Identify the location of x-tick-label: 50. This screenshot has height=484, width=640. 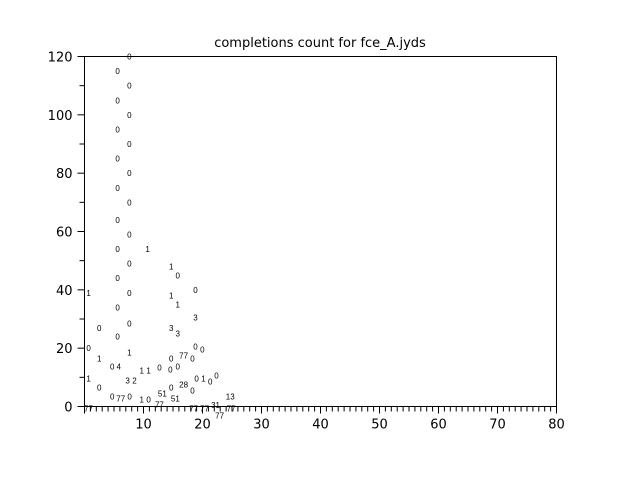
(379, 425).